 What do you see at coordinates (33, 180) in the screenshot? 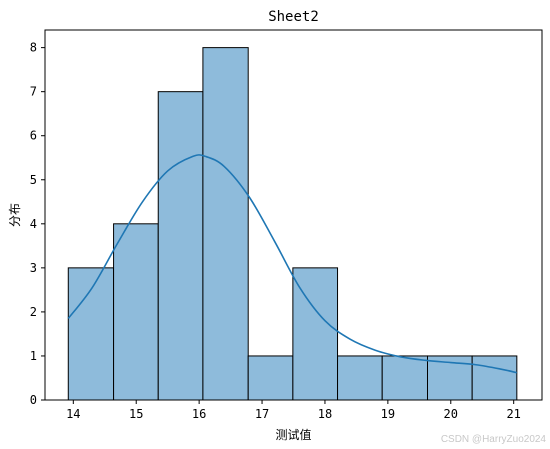
I see `y-tick-label: 5` at bounding box center [33, 180].